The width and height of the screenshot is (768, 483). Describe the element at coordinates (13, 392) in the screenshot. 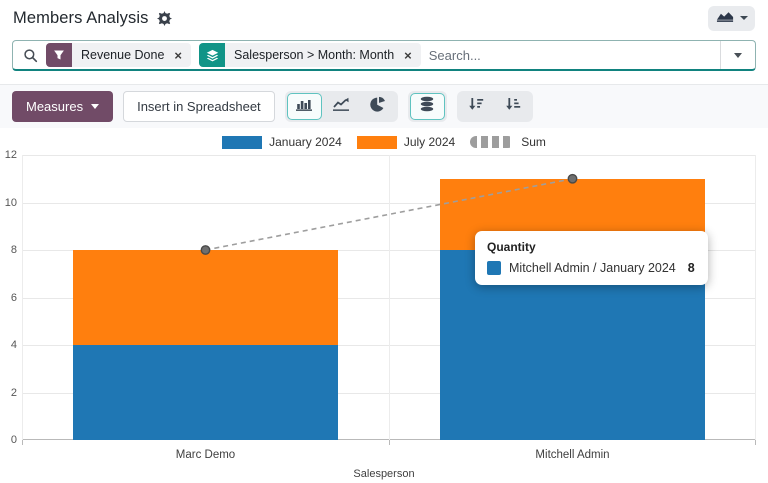

I see `y-tick-label: 2` at that location.